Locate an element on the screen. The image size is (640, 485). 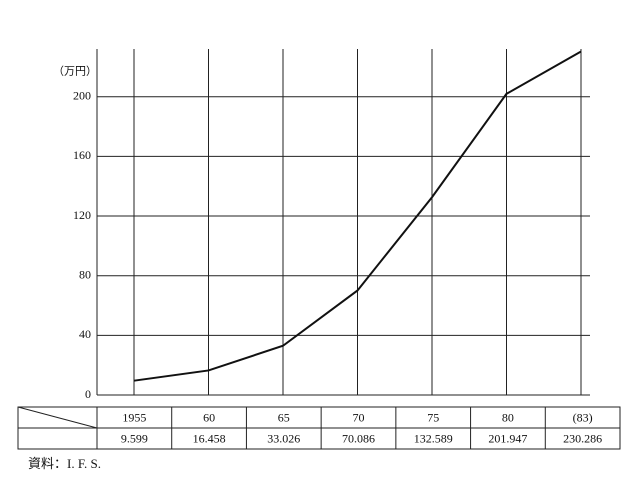
table-category: 65 is located at coordinates (284, 417).